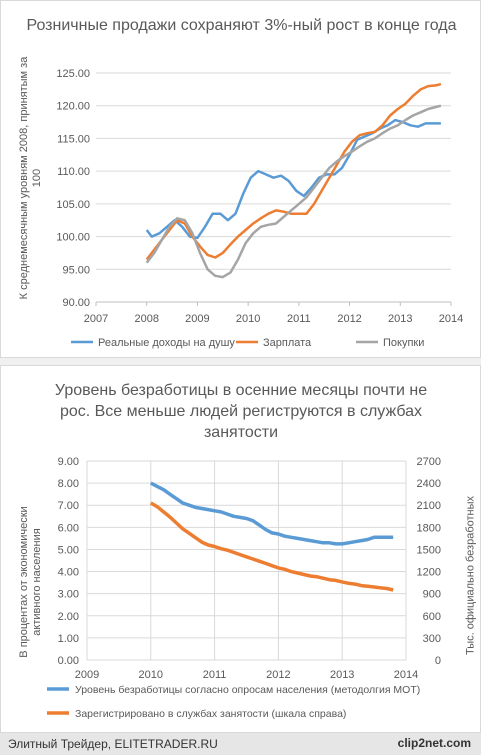  What do you see at coordinates (73, 238) in the screenshot?
I see `y-tick-label: 100.00` at bounding box center [73, 238].